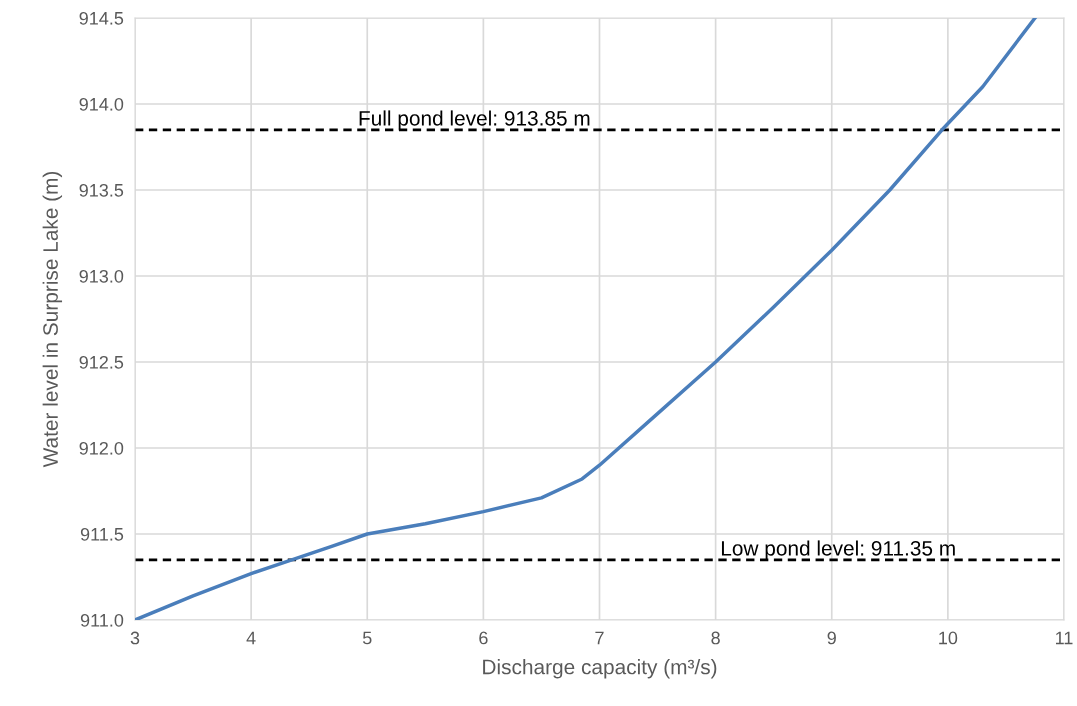 This screenshot has width=1077, height=706. I want to click on ref-line-label: Full pond level: 913.85 m, so click(474, 120).